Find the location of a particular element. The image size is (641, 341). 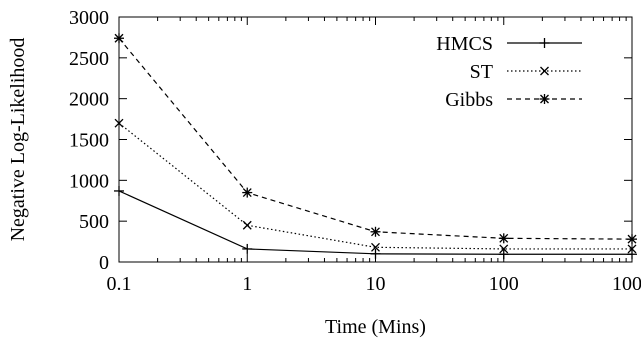

y-tick-label: 0 is located at coordinates (104, 263).